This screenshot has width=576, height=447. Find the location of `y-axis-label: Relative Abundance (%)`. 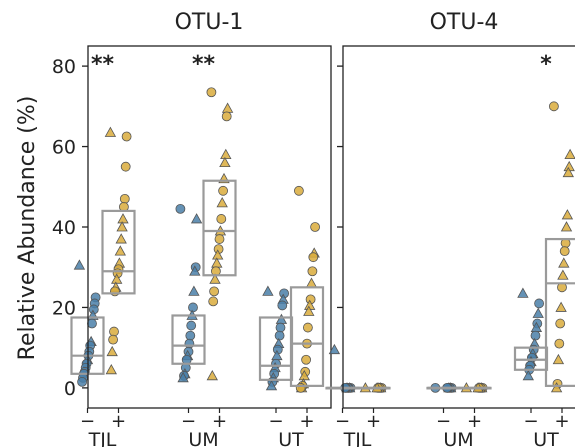

y-axis-label: Relative Abundance (%) is located at coordinates (27, 228).